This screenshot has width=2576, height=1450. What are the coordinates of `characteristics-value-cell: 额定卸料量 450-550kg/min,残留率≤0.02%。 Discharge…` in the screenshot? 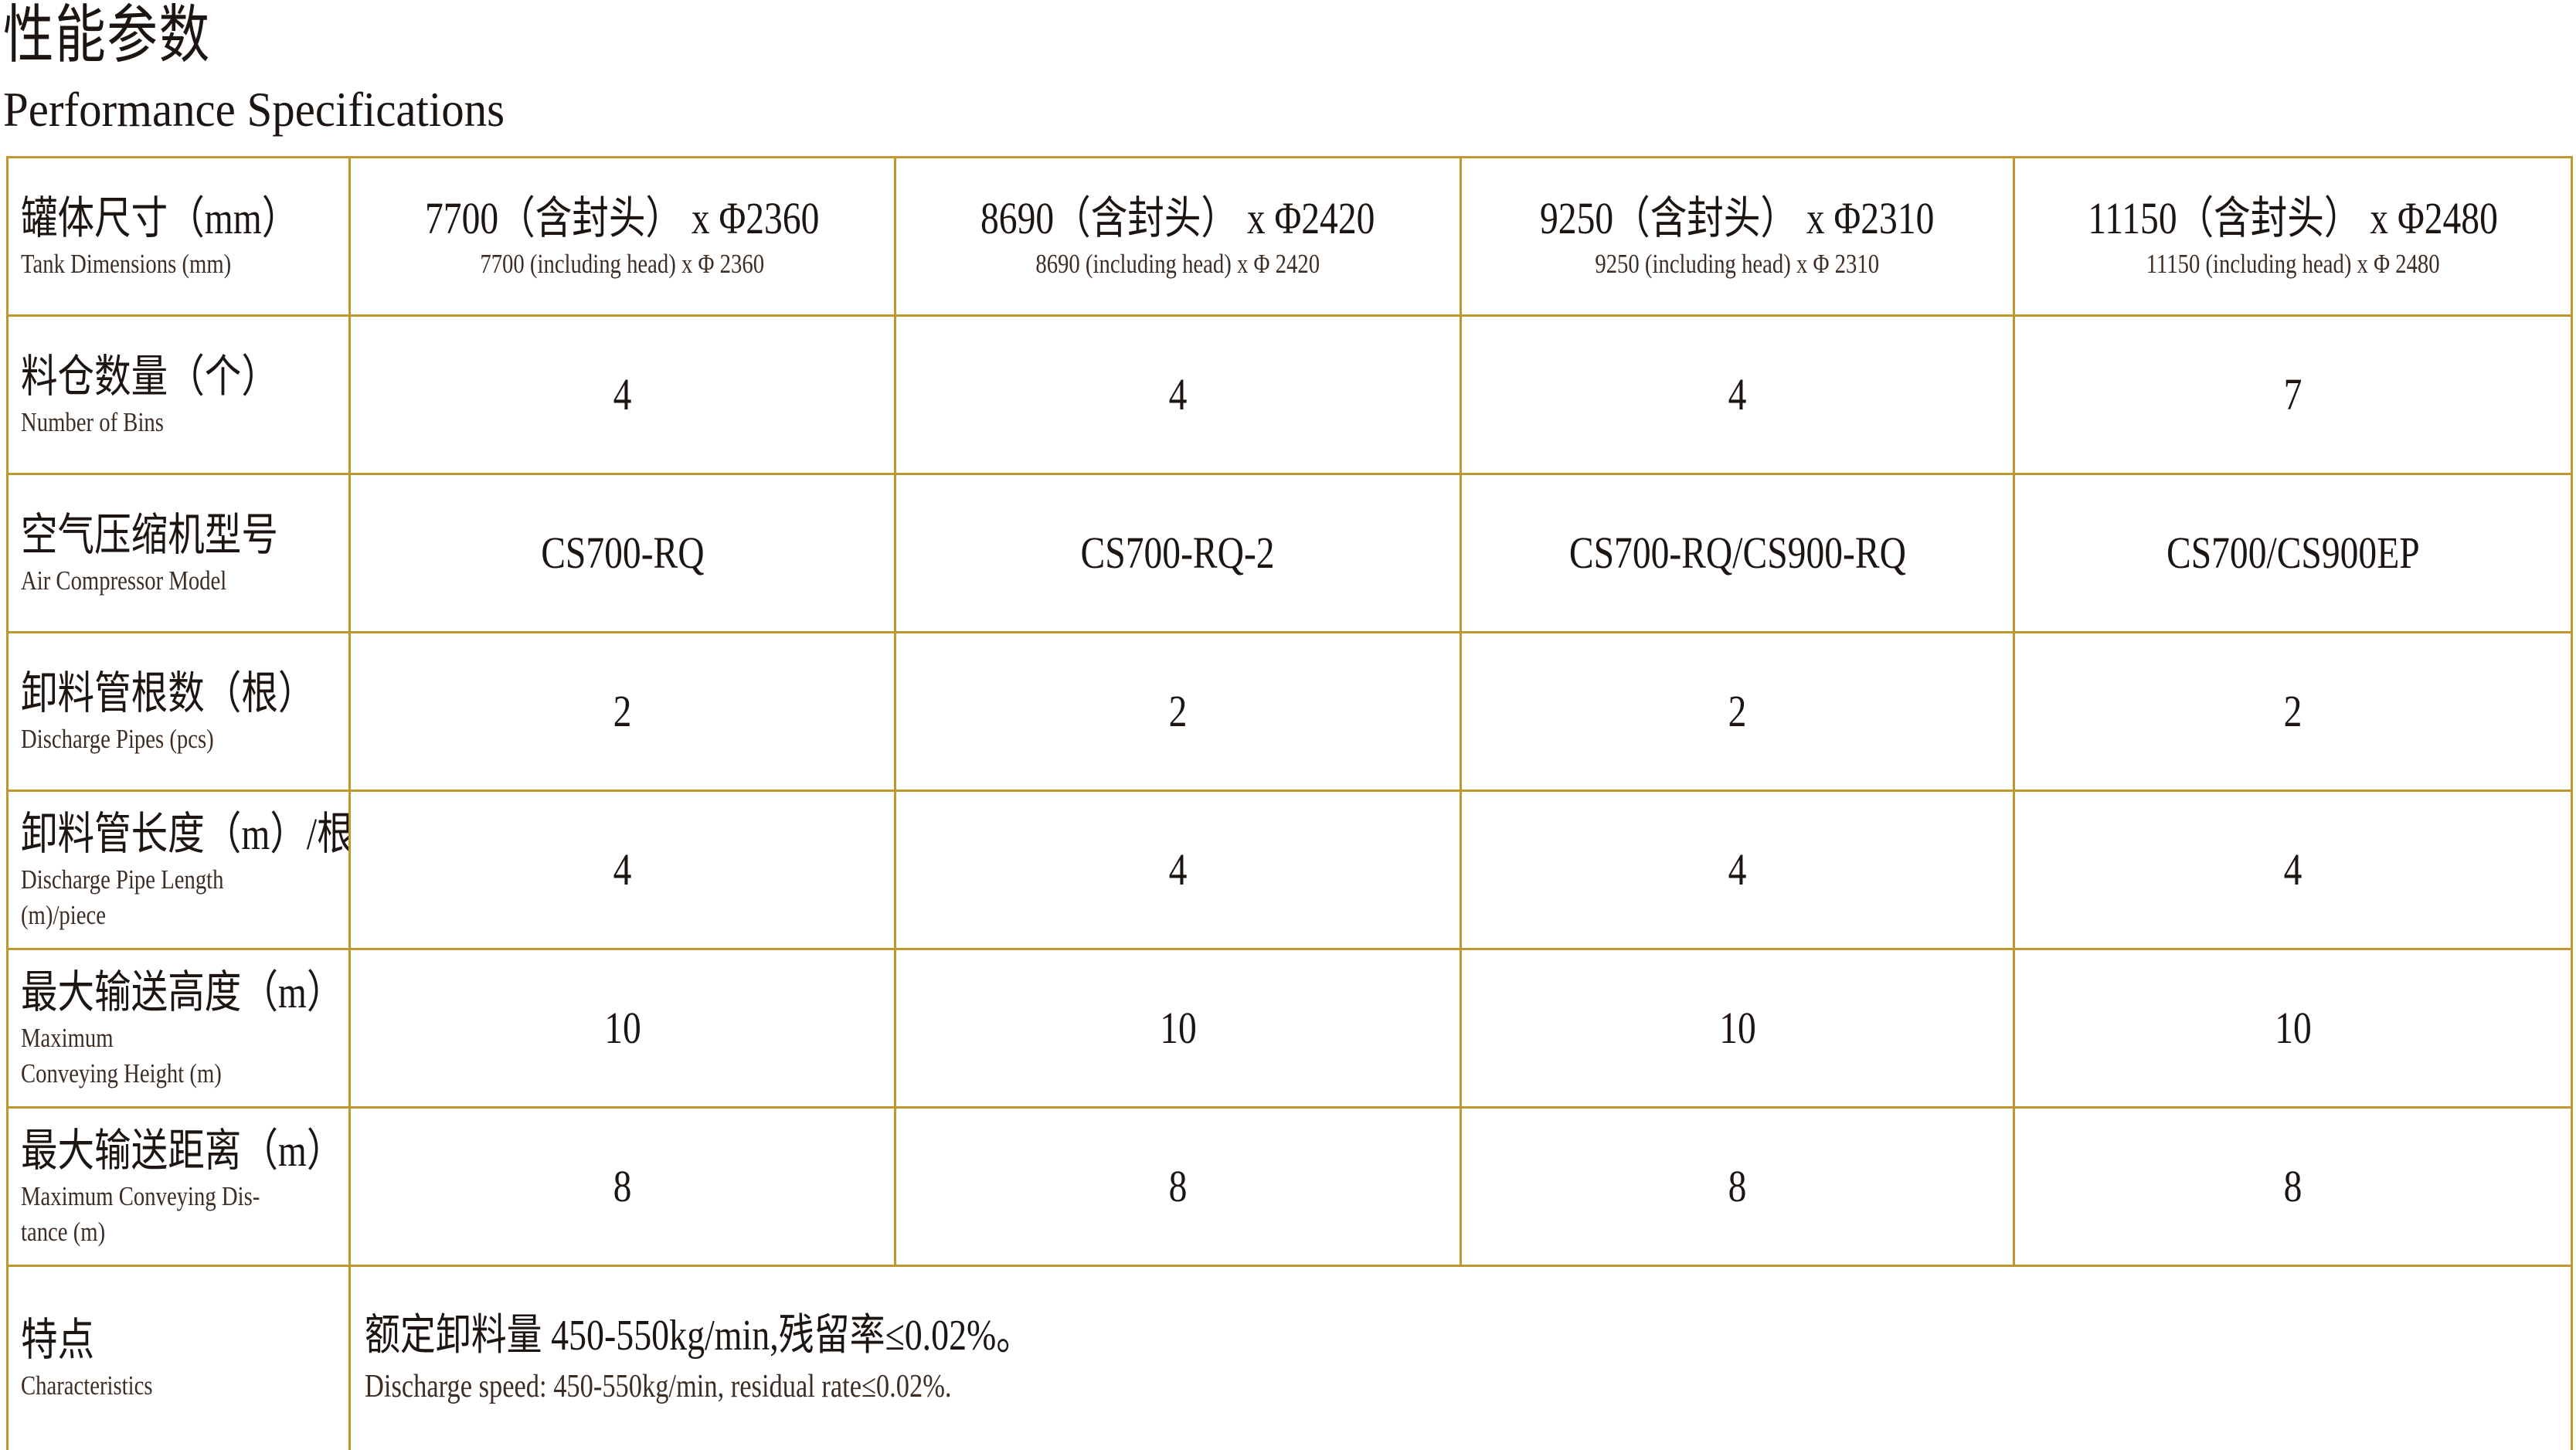 It's located at (1460, 1358).